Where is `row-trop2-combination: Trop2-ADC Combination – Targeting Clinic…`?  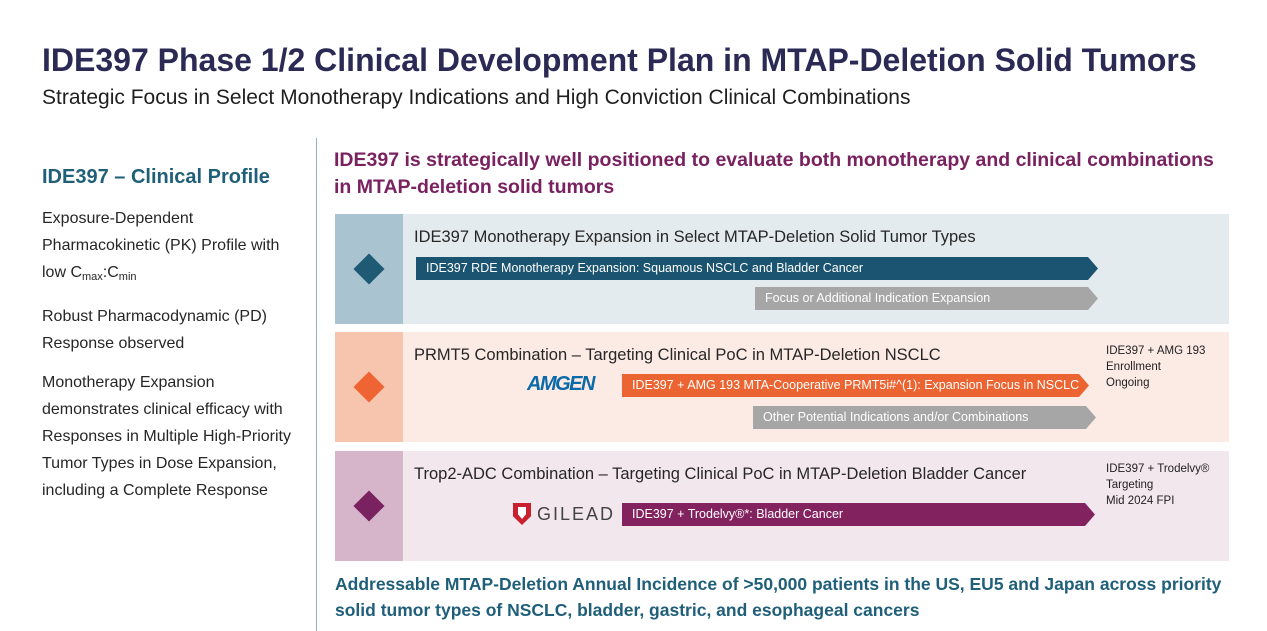
row-trop2-combination: Trop2-ADC Combination – Targeting Clinic… is located at coordinates (782, 506).